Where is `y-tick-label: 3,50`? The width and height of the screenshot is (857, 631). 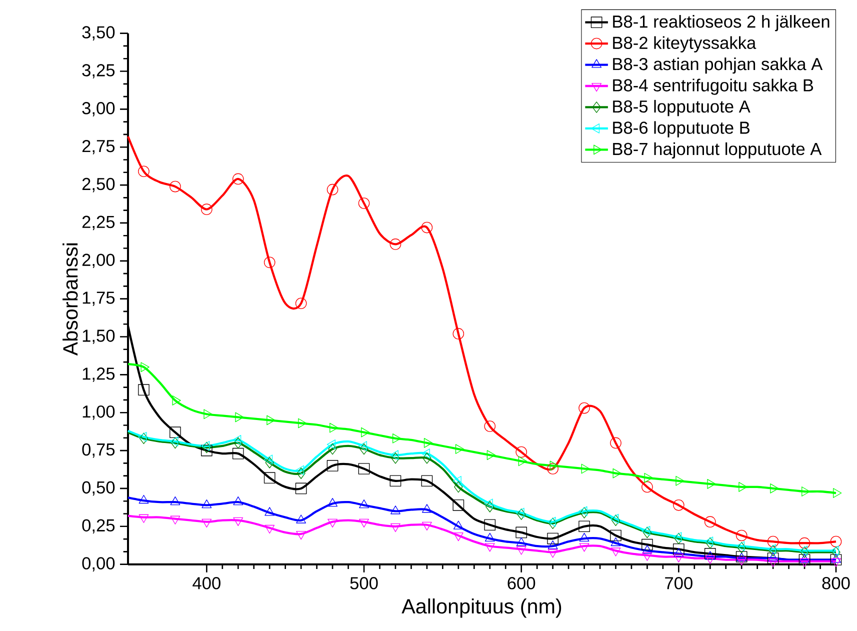
y-tick-label: 3,50 is located at coordinates (98, 33).